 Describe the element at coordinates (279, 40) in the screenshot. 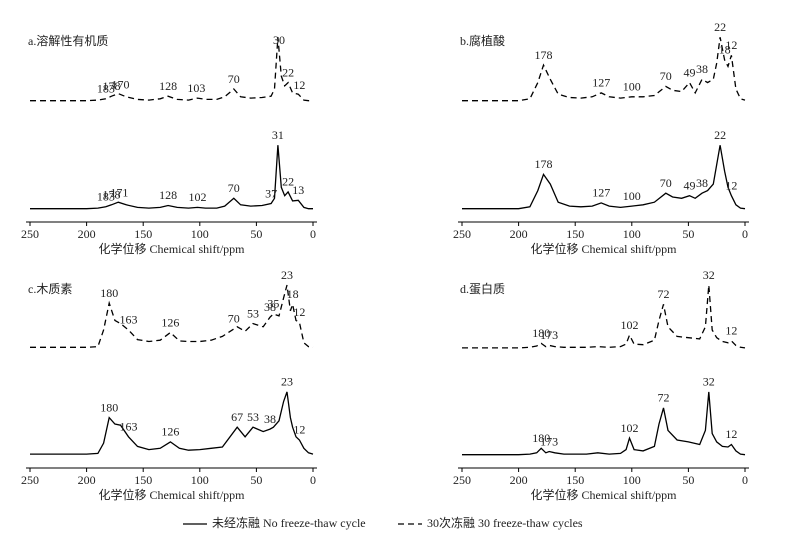

I see `peak-label: 30` at that location.